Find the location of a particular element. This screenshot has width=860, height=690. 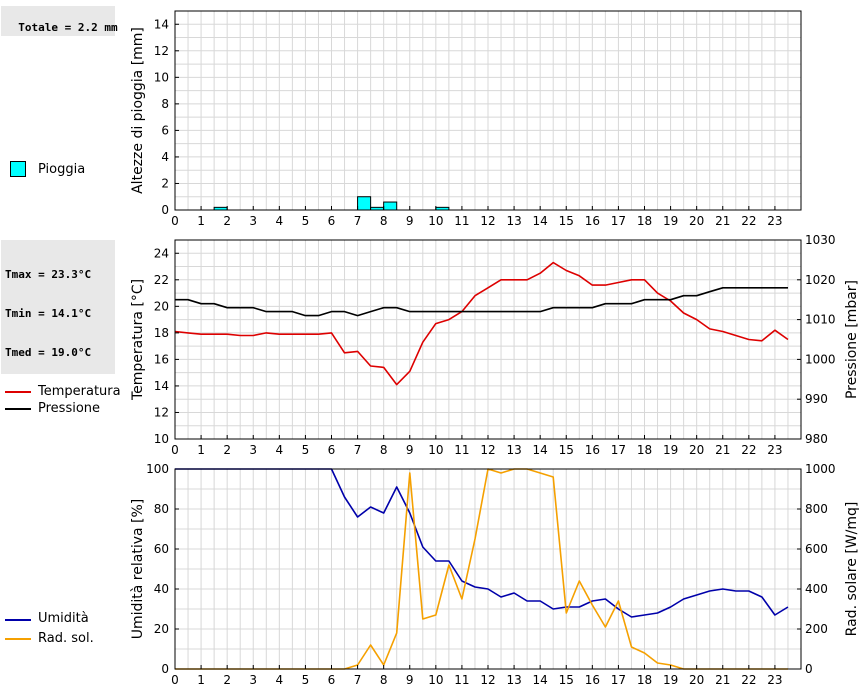

rain-bar is located at coordinates (364, 203).